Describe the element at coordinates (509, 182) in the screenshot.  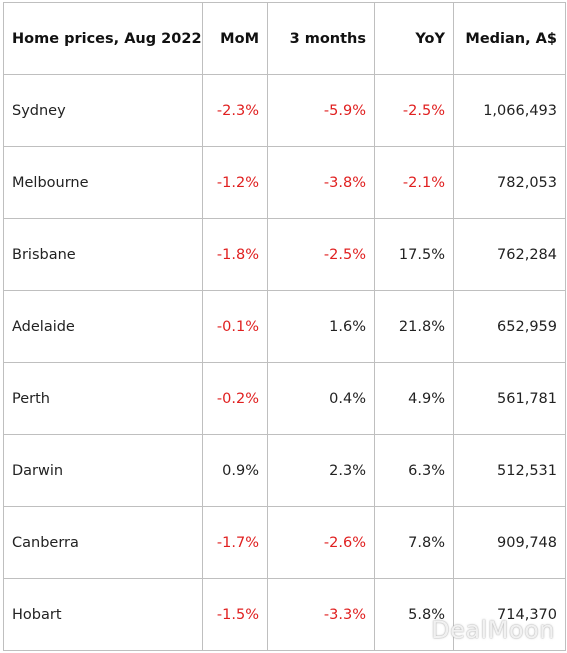
I see `median-cell: 782,053` at that location.